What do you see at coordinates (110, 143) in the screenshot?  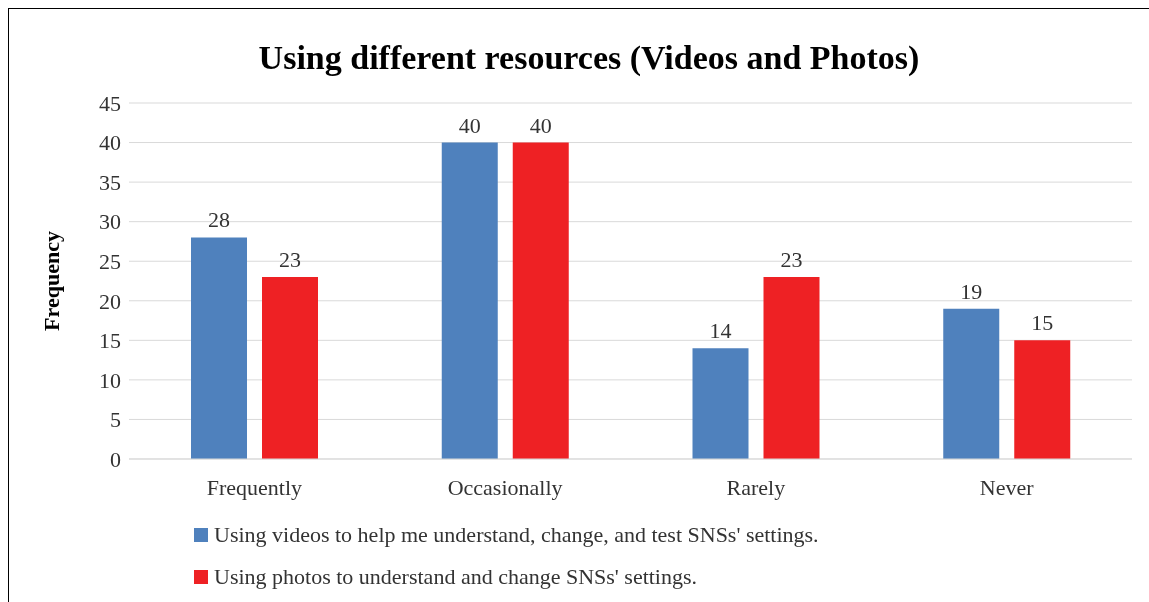 I see `y-tick-label: 40` at bounding box center [110, 143].